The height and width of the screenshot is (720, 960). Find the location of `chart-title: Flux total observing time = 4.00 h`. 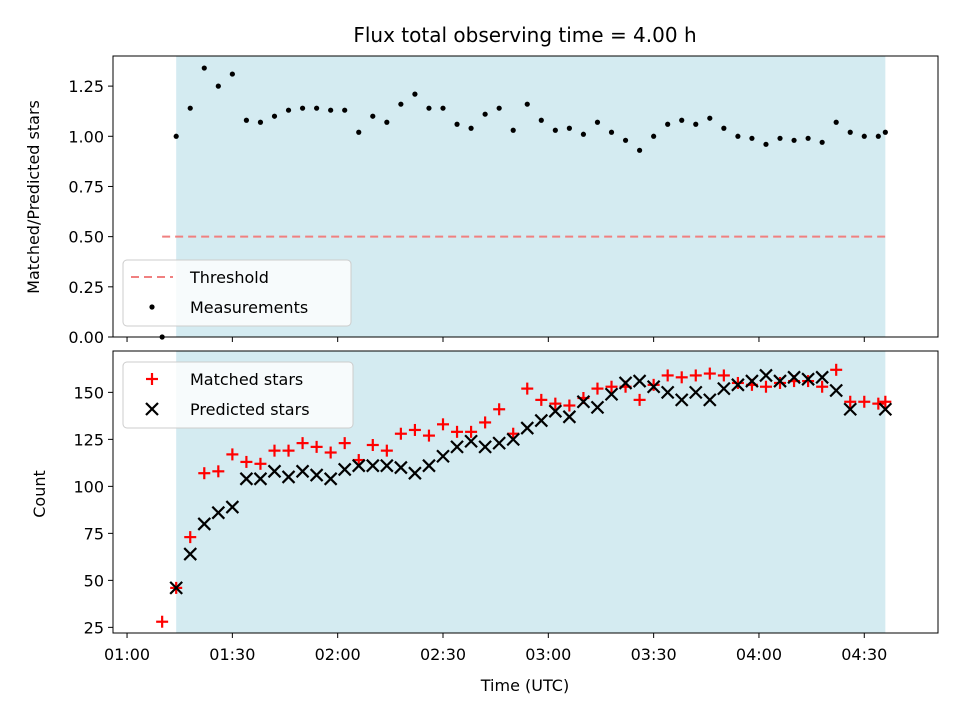

chart-title: Flux total observing time = 4.00 h is located at coordinates (524, 35).